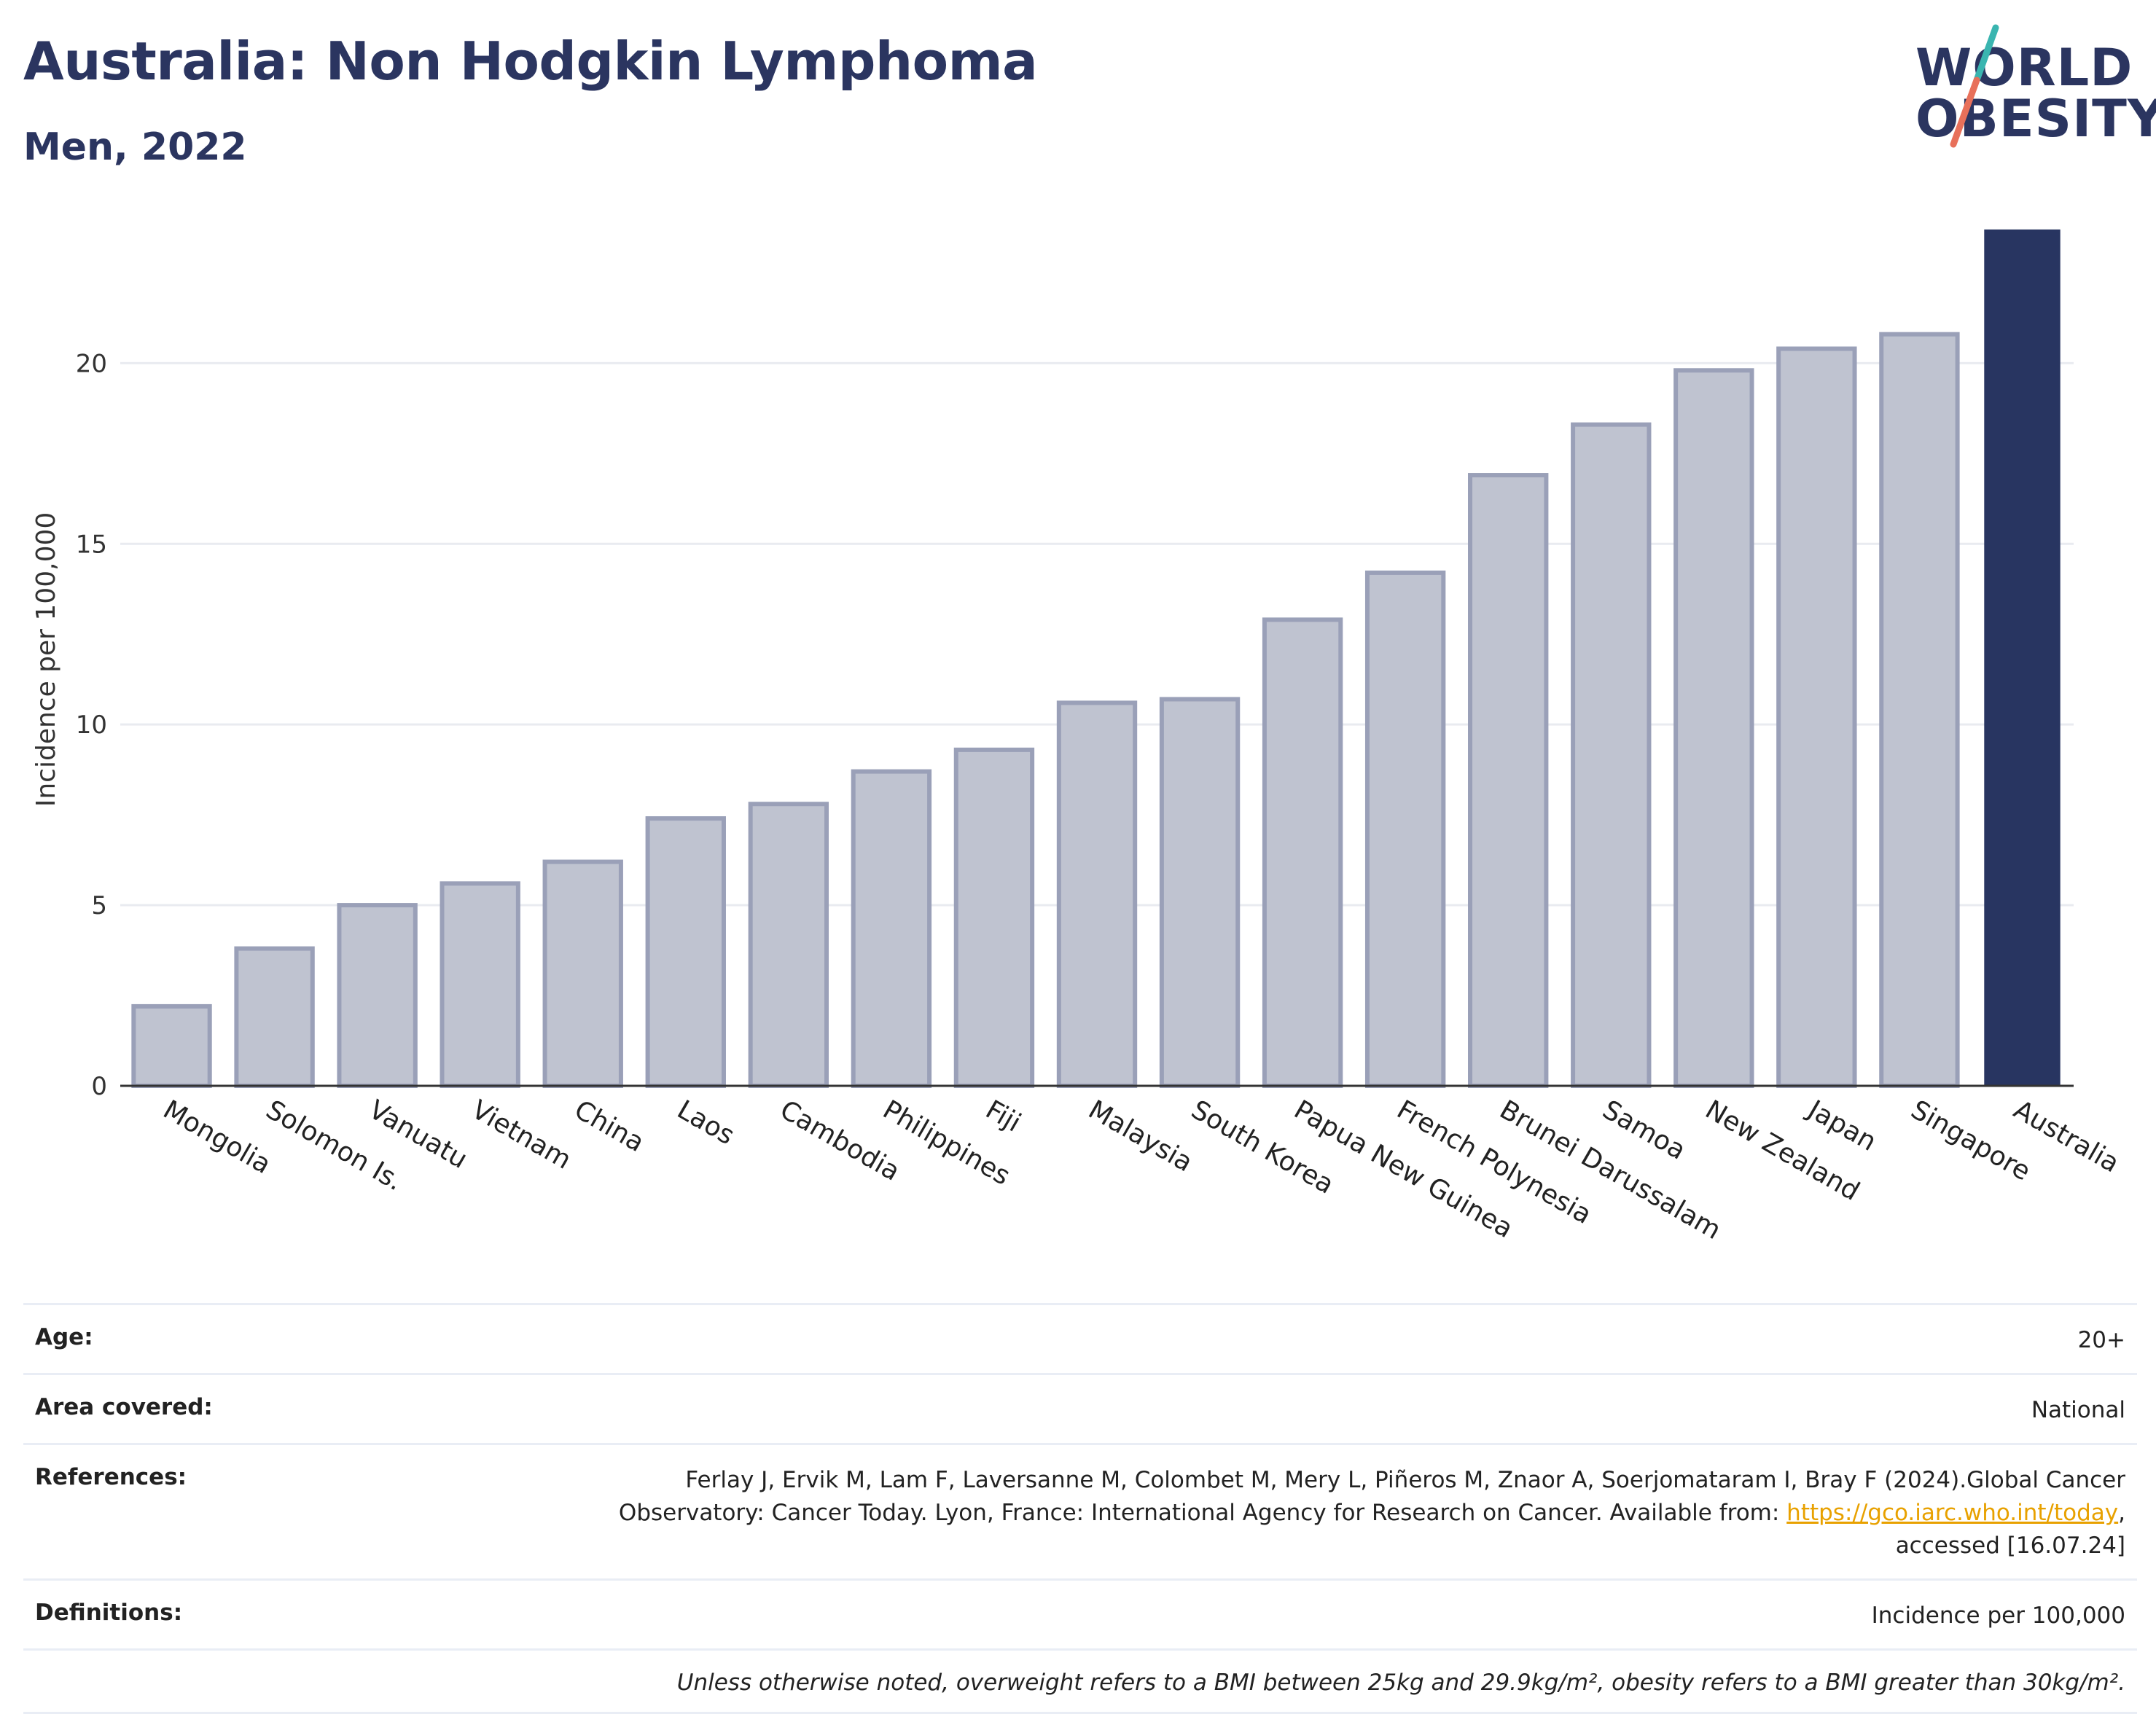 This screenshot has width=2156, height=1714. What do you see at coordinates (111, 1476) in the screenshot?
I see `references-label: References:` at bounding box center [111, 1476].